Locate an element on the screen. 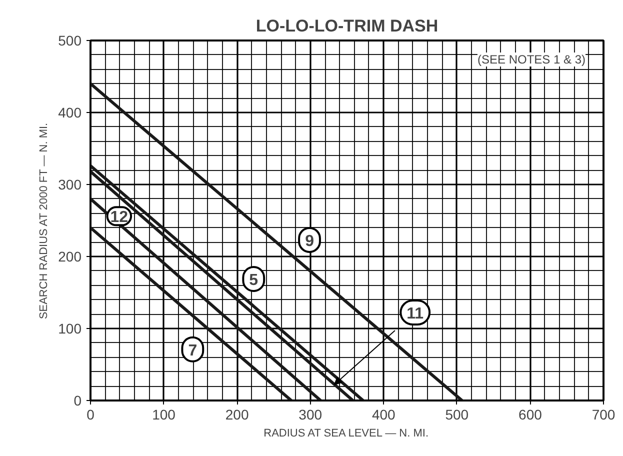 The image size is (623, 456). x-tick-label: 700 is located at coordinates (604, 414).